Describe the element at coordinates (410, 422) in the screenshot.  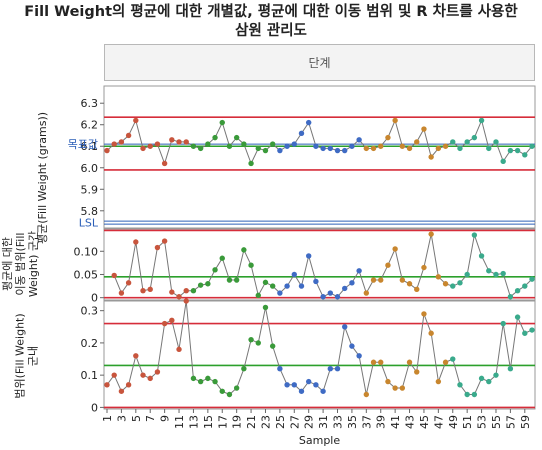
I see `x-tick-label: 43` at that location.